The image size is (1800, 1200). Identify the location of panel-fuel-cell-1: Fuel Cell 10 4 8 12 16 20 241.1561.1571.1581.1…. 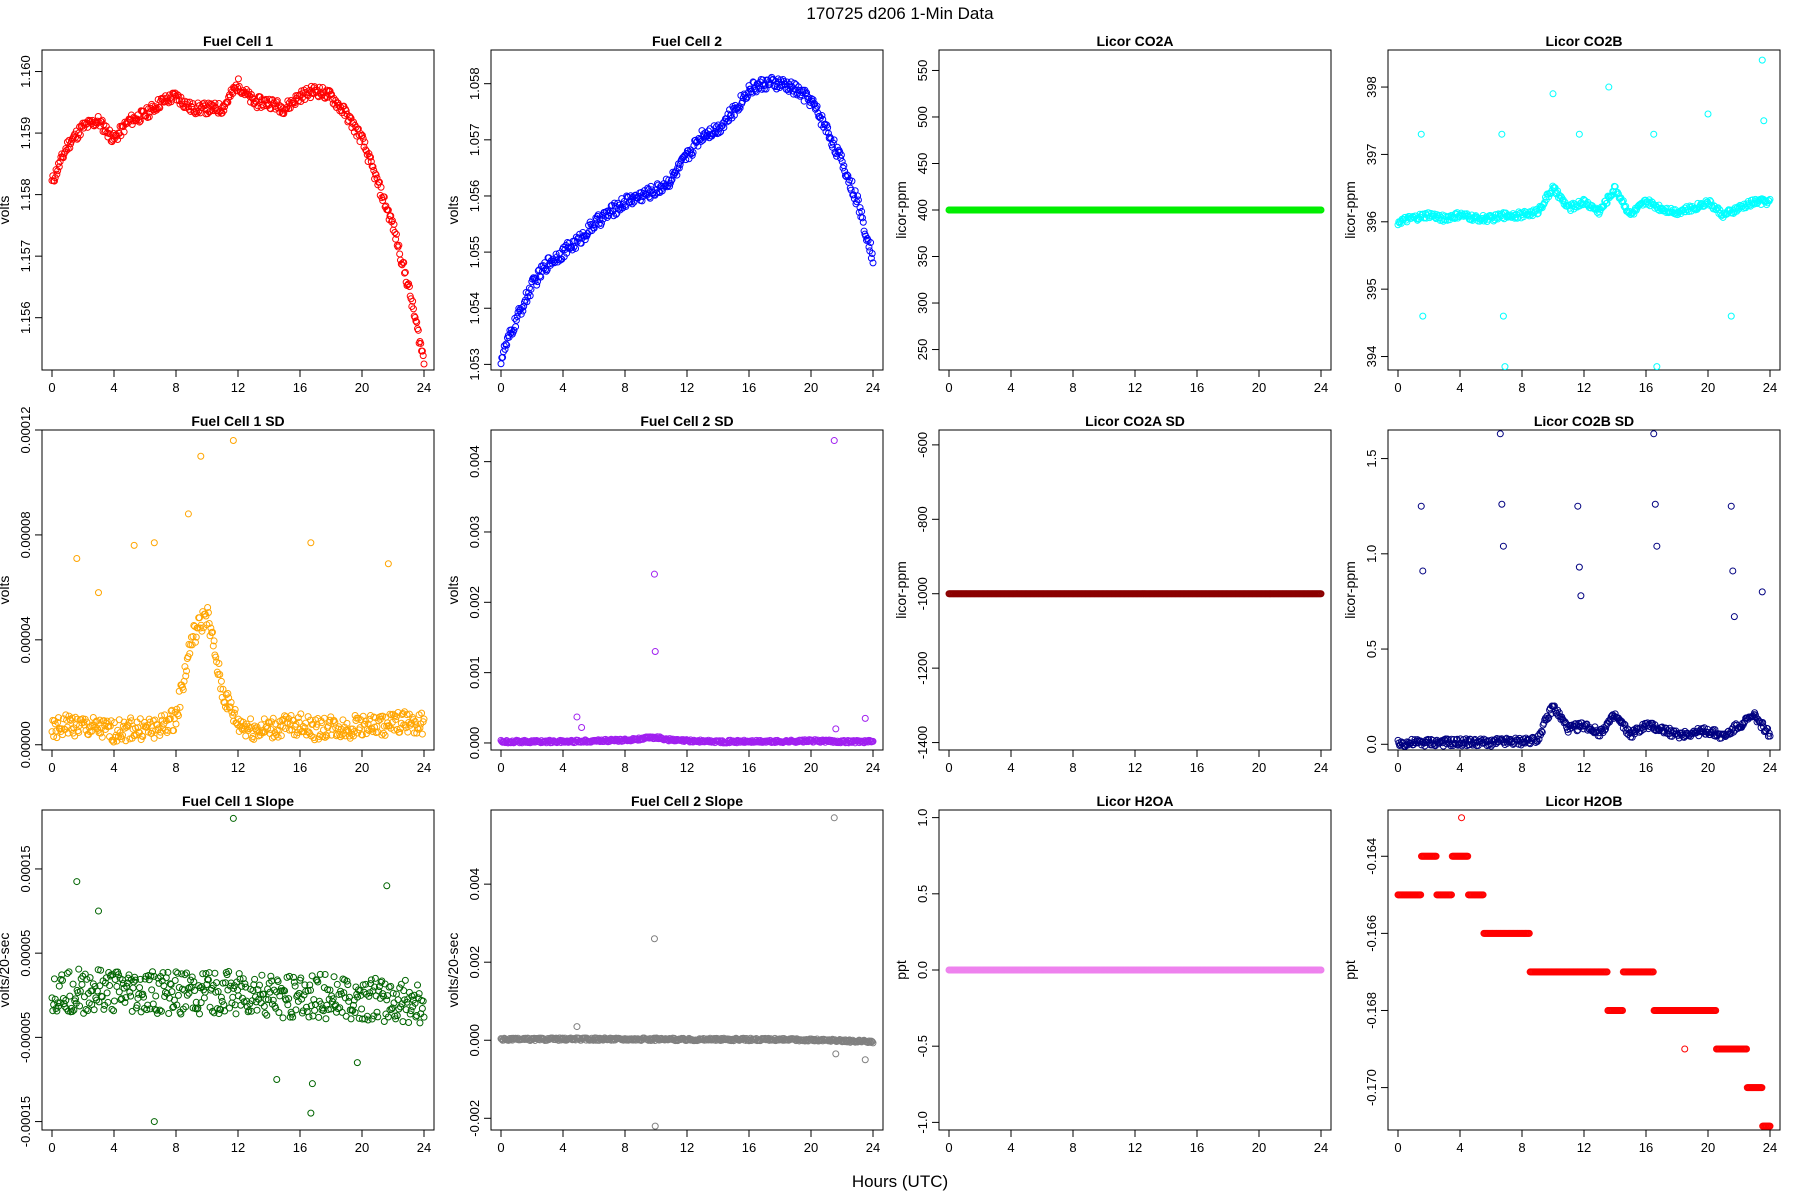
(217, 214).